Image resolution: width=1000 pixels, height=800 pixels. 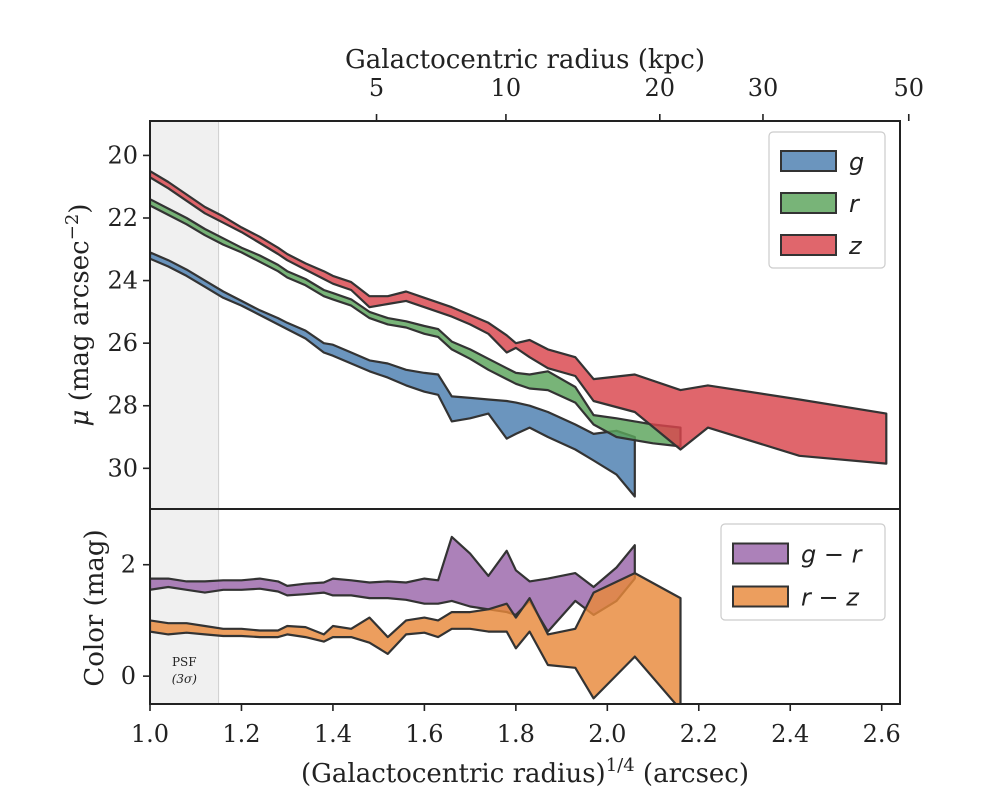 What do you see at coordinates (128, 676) in the screenshot?
I see `color-y-tick-label: 0` at bounding box center [128, 676].